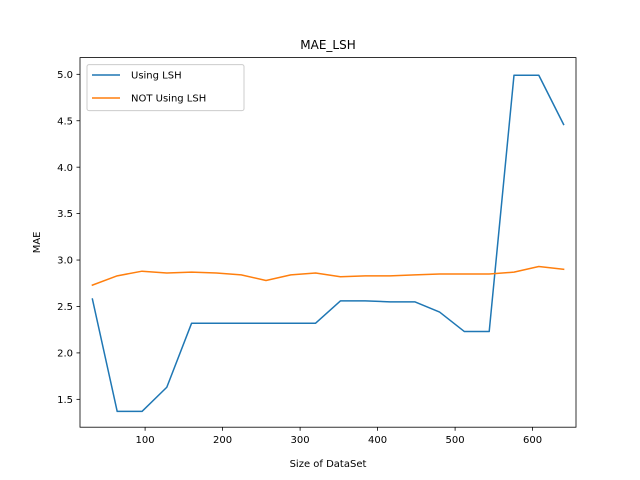  I want to click on x-axis-label: Size of DataSet, so click(328, 464).